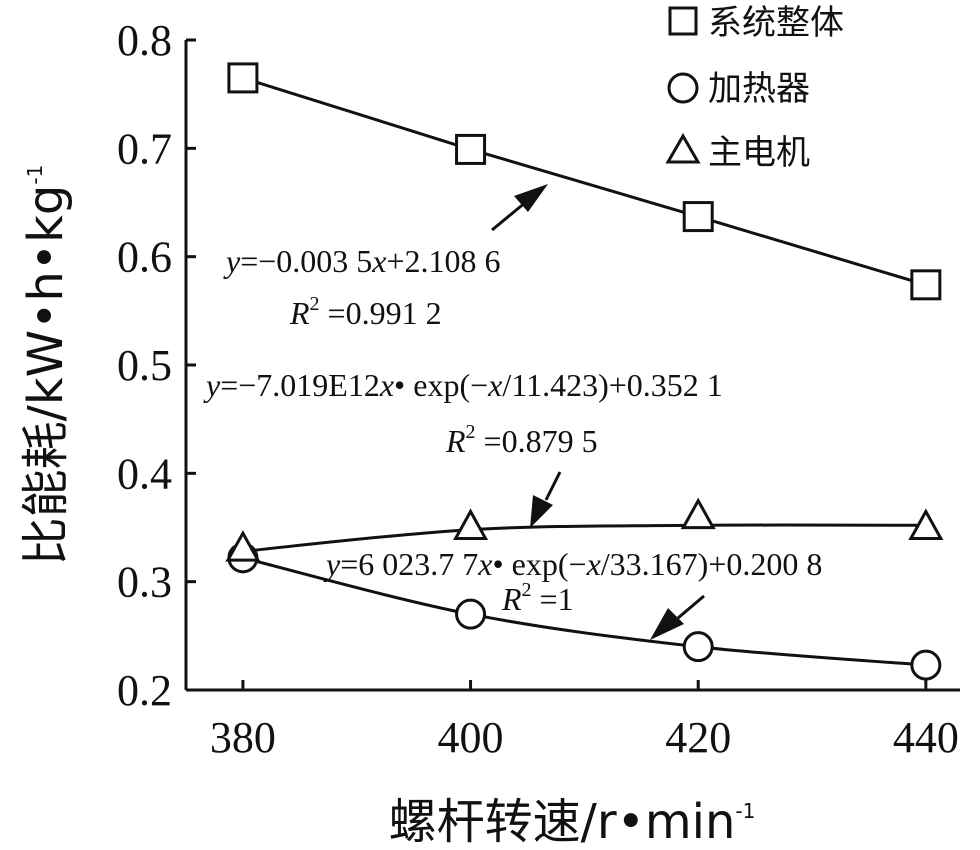 This screenshot has height=850, width=980. I want to click on x-tick-label: 440, so click(926, 737).